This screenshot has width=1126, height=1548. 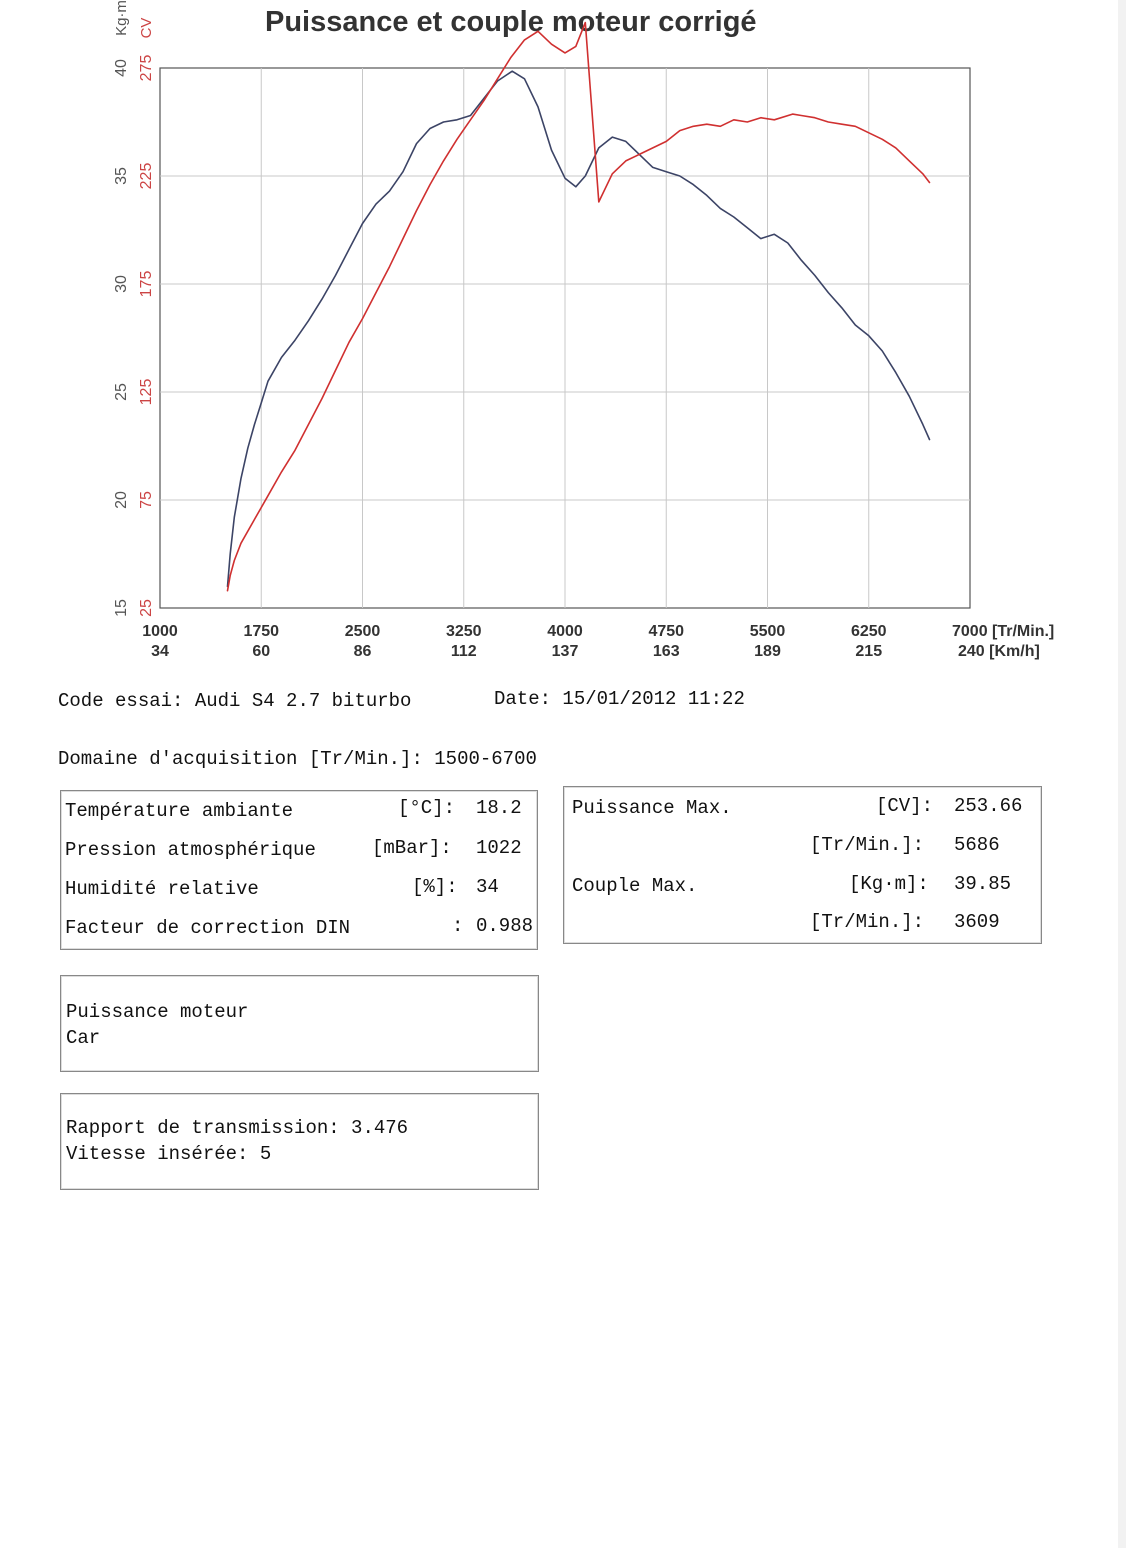 I want to click on y-power-tick-label: 75, so click(x=146, y=500).